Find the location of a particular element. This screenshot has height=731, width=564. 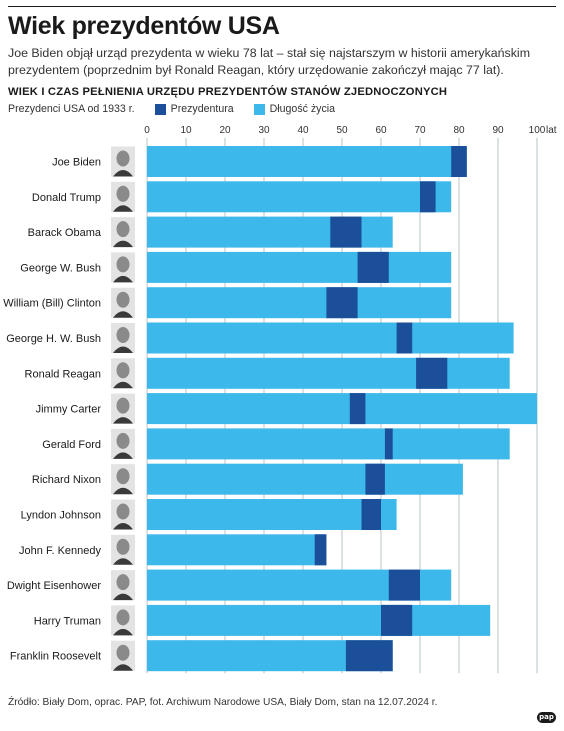

legend-item-life: Długość życia is located at coordinates (294, 109).